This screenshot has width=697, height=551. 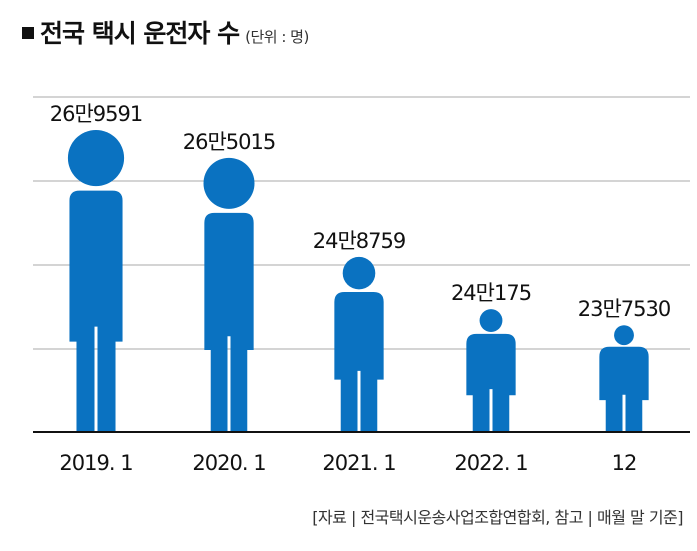 What do you see at coordinates (228, 463) in the screenshot?
I see `x-tick-label: 2020. 1` at bounding box center [228, 463].